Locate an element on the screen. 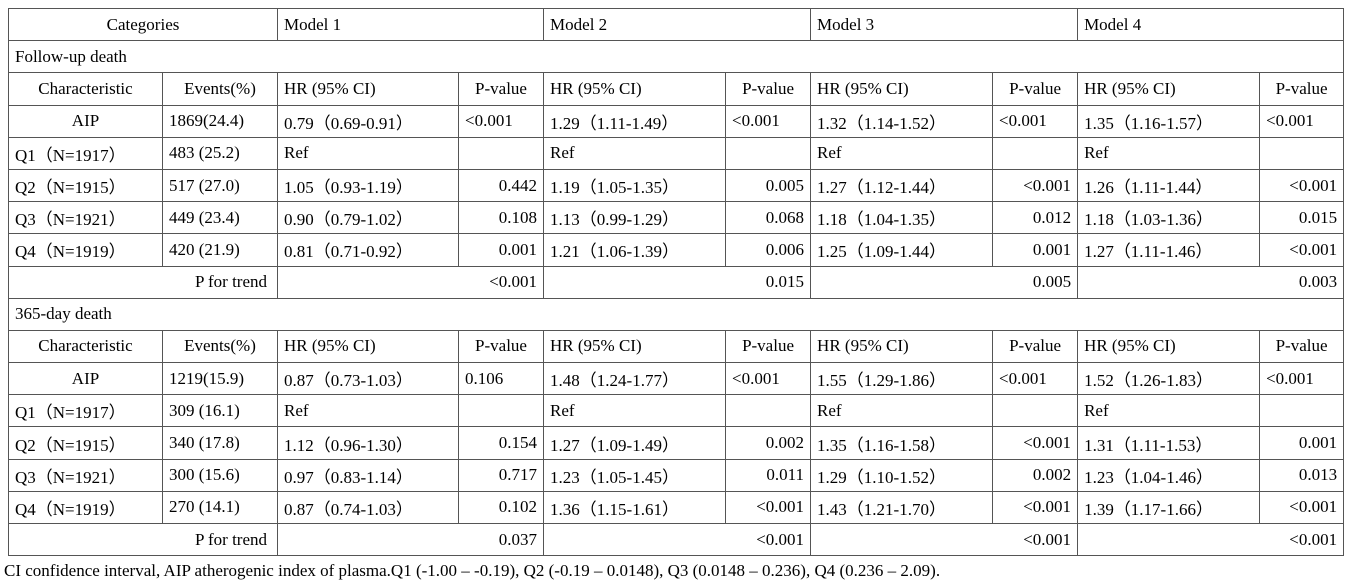 This screenshot has width=1351, height=585. table-cell: Follow-up death is located at coordinates (676, 57).